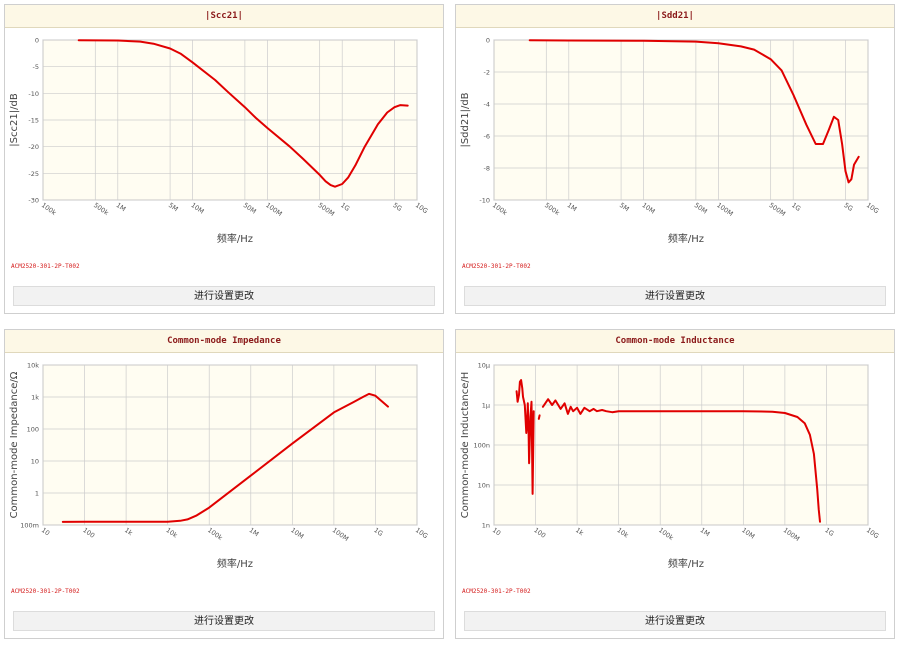  I want to click on y-tick-label: 10n, so click(484, 486).